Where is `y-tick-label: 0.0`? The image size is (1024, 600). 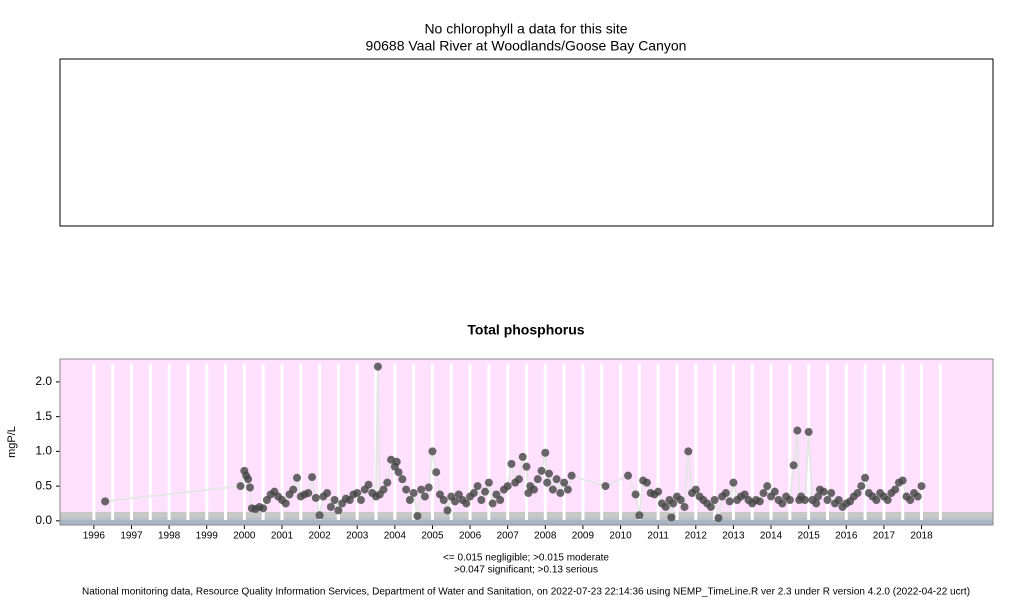
y-tick-label: 0.0 is located at coordinates (43, 520).